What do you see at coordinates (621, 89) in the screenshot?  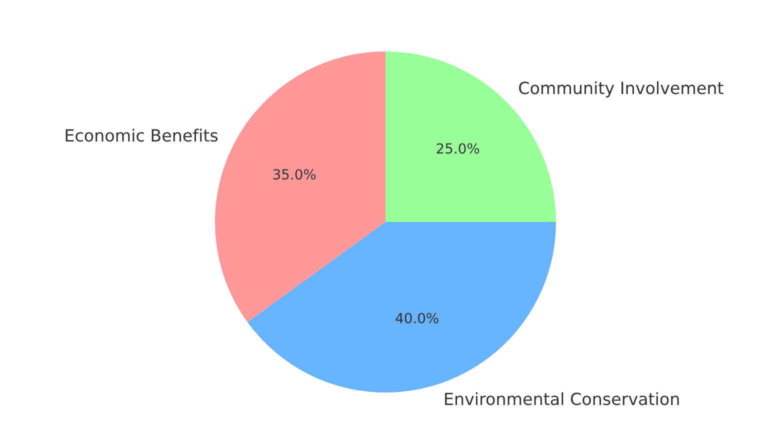 I see `slice-label: Community Involvement` at bounding box center [621, 89].